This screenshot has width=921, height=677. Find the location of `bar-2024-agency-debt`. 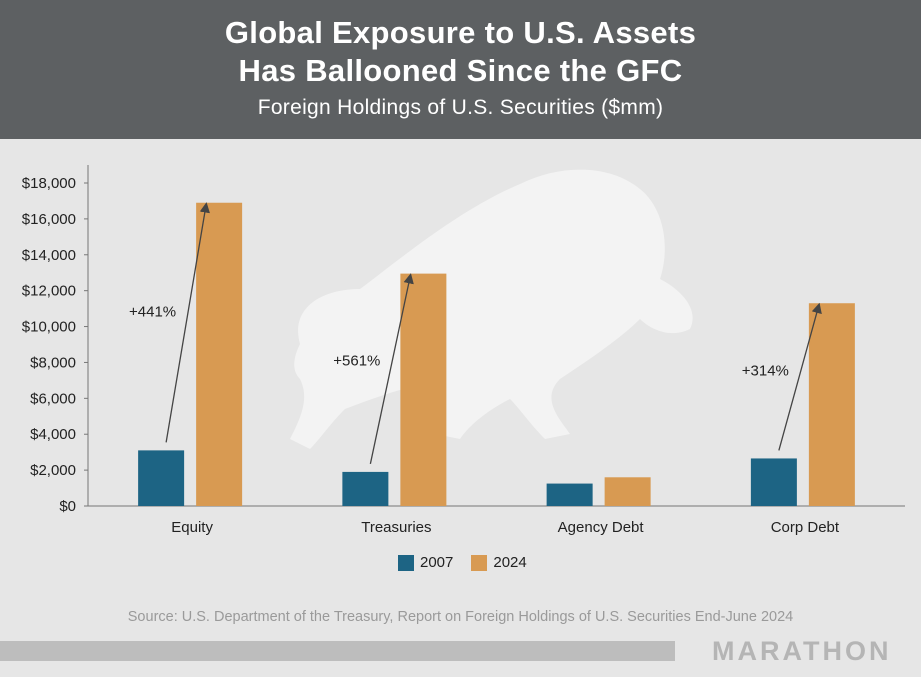

bar-2024-agency-debt is located at coordinates (627, 491).